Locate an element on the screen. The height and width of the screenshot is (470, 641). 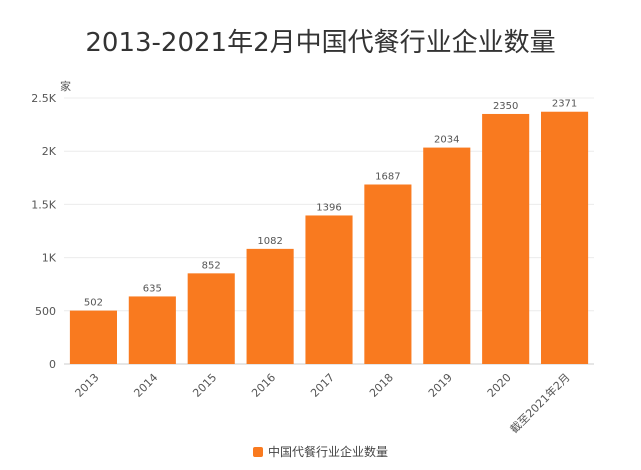
y-tick-label: 0 is located at coordinates (52, 364).